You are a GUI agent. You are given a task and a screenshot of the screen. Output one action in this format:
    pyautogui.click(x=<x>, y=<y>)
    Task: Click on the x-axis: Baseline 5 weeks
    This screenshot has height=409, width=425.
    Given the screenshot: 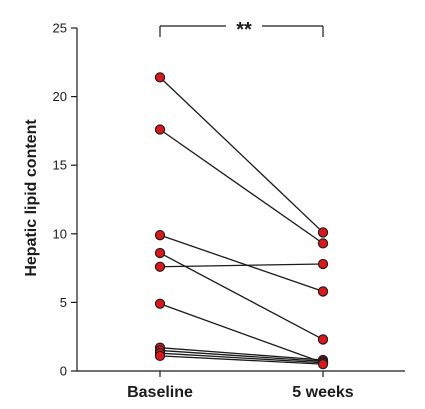 What is the action you would take?
    pyautogui.click(x=241, y=385)
    